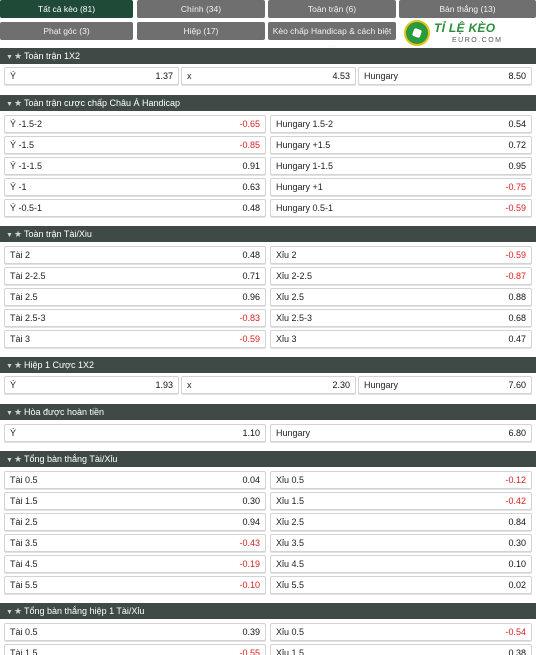 The height and width of the screenshot is (655, 536). Describe the element at coordinates (268, 459) in the screenshot. I see `section-header: ▼★ Tổng bàn thắng Tài/Xỉu` at that location.